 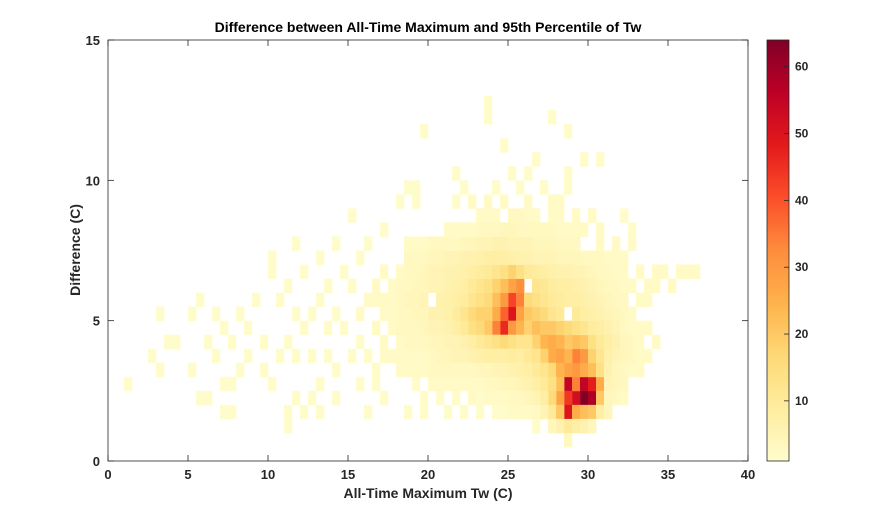 What do you see at coordinates (778, 250) in the screenshot?
I see `colorbar` at bounding box center [778, 250].